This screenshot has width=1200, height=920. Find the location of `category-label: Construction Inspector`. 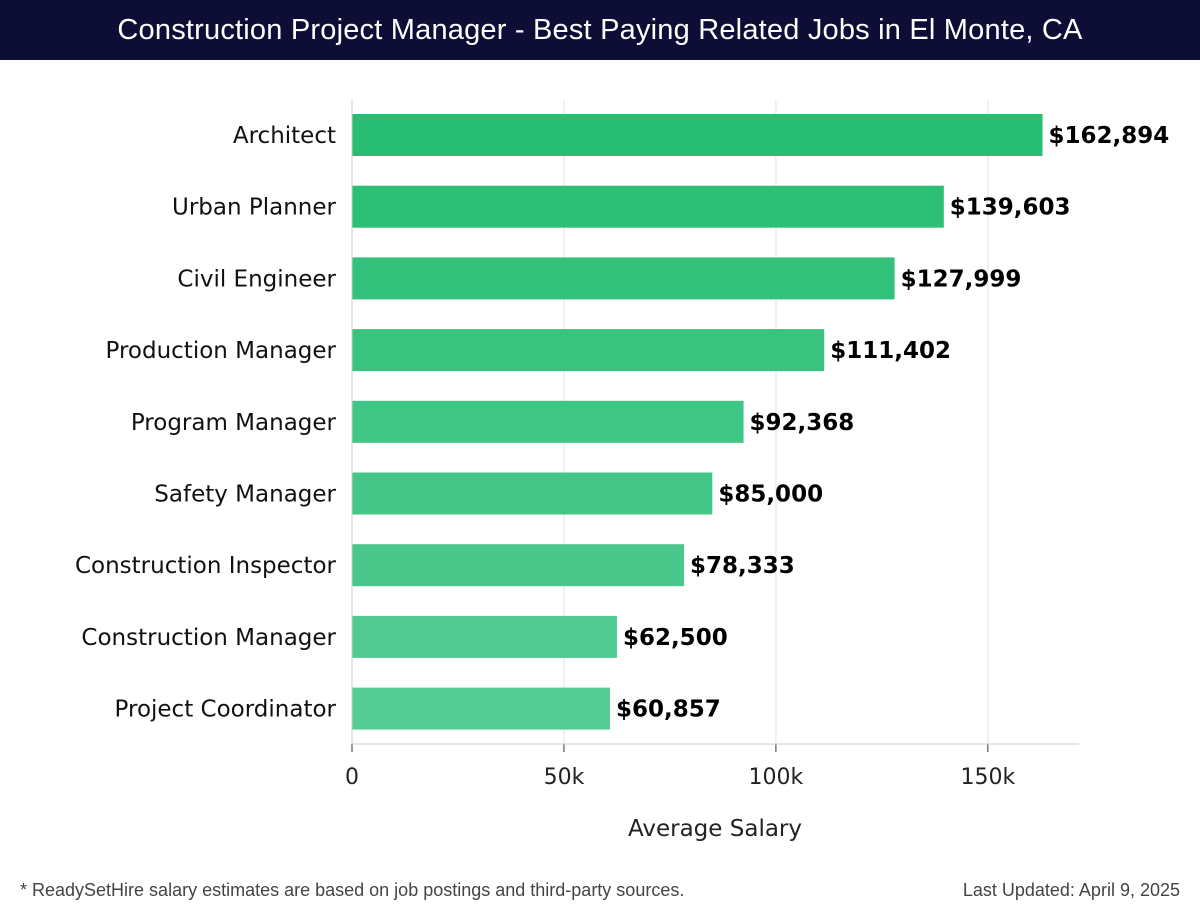

category-label: Construction Inspector is located at coordinates (206, 566).